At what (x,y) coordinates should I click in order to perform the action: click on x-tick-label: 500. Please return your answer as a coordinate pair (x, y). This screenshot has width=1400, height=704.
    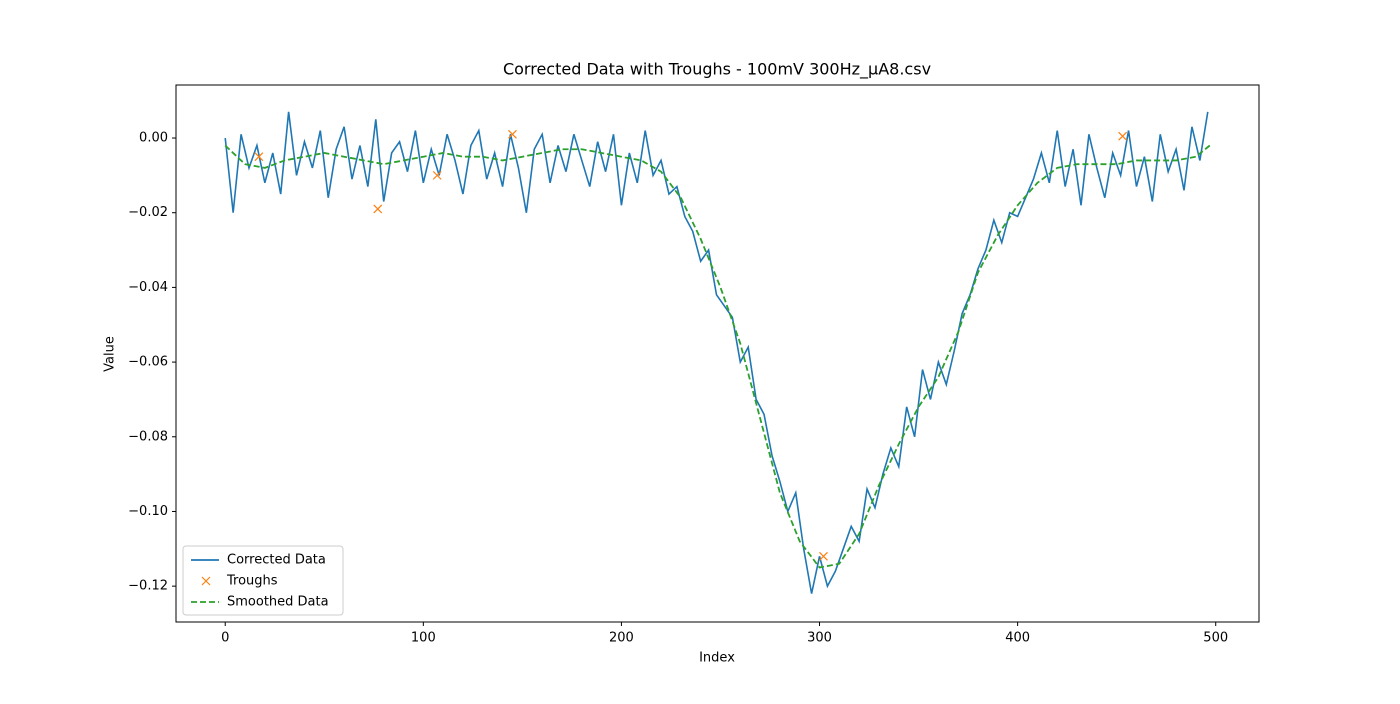
    Looking at the image, I should click on (1215, 638).